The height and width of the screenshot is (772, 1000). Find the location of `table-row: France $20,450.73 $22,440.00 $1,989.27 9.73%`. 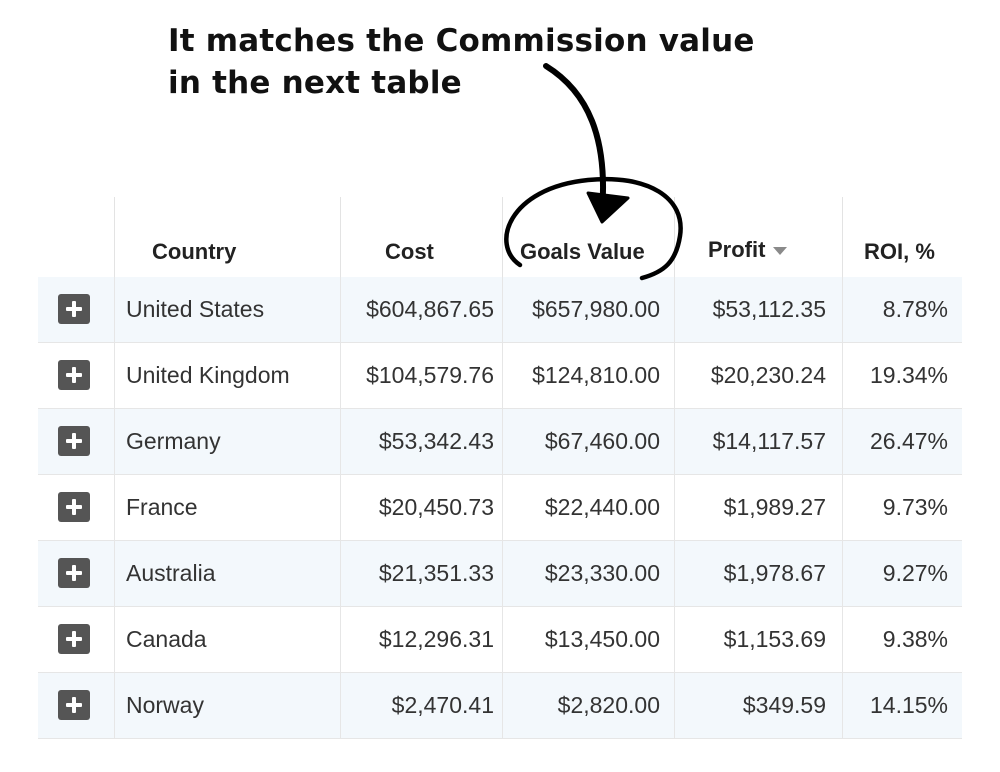

table-row: France $20,450.73 $22,440.00 $1,989.27 9.73% is located at coordinates (500, 508).